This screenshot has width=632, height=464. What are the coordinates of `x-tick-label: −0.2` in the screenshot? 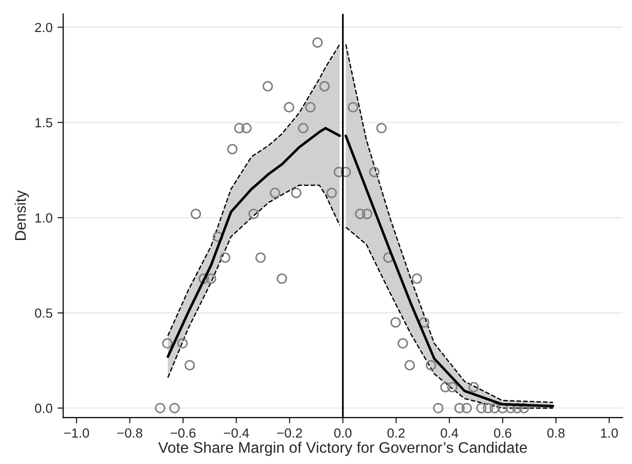 It's located at (289, 433).